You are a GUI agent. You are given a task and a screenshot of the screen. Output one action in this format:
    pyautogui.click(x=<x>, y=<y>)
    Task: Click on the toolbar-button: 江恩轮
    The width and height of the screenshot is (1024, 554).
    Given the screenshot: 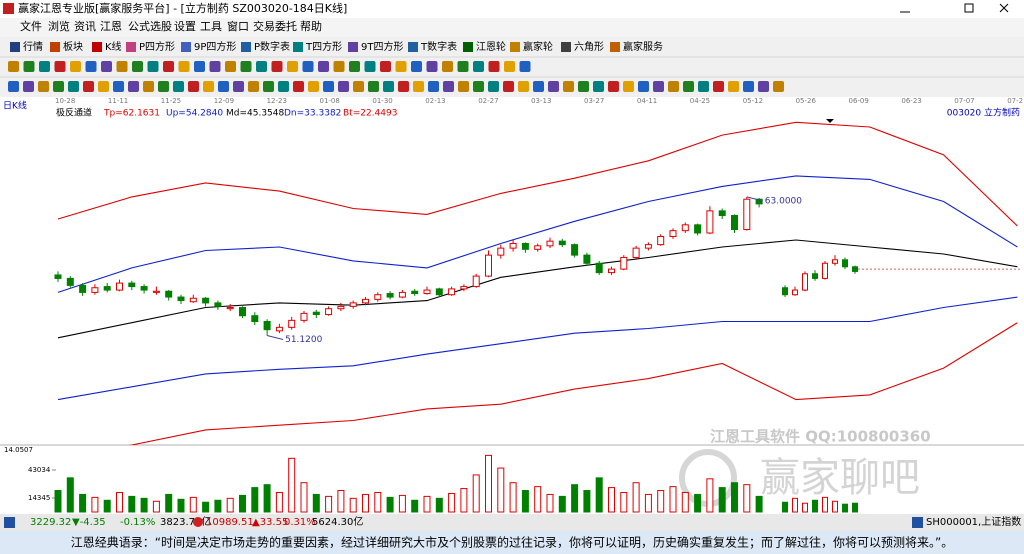 What is the action you would take?
    pyautogui.click(x=491, y=46)
    